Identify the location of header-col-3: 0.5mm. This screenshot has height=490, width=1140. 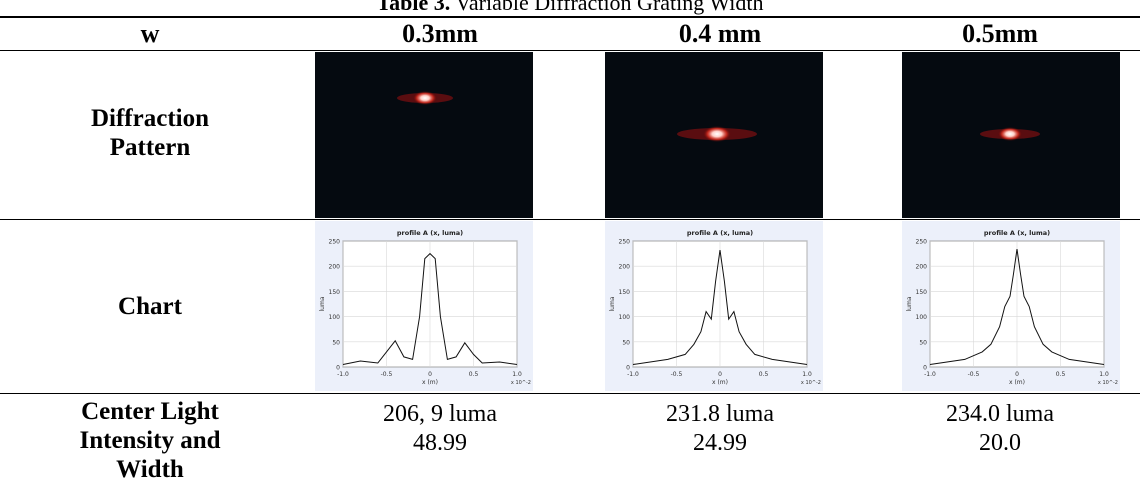
(1000, 33).